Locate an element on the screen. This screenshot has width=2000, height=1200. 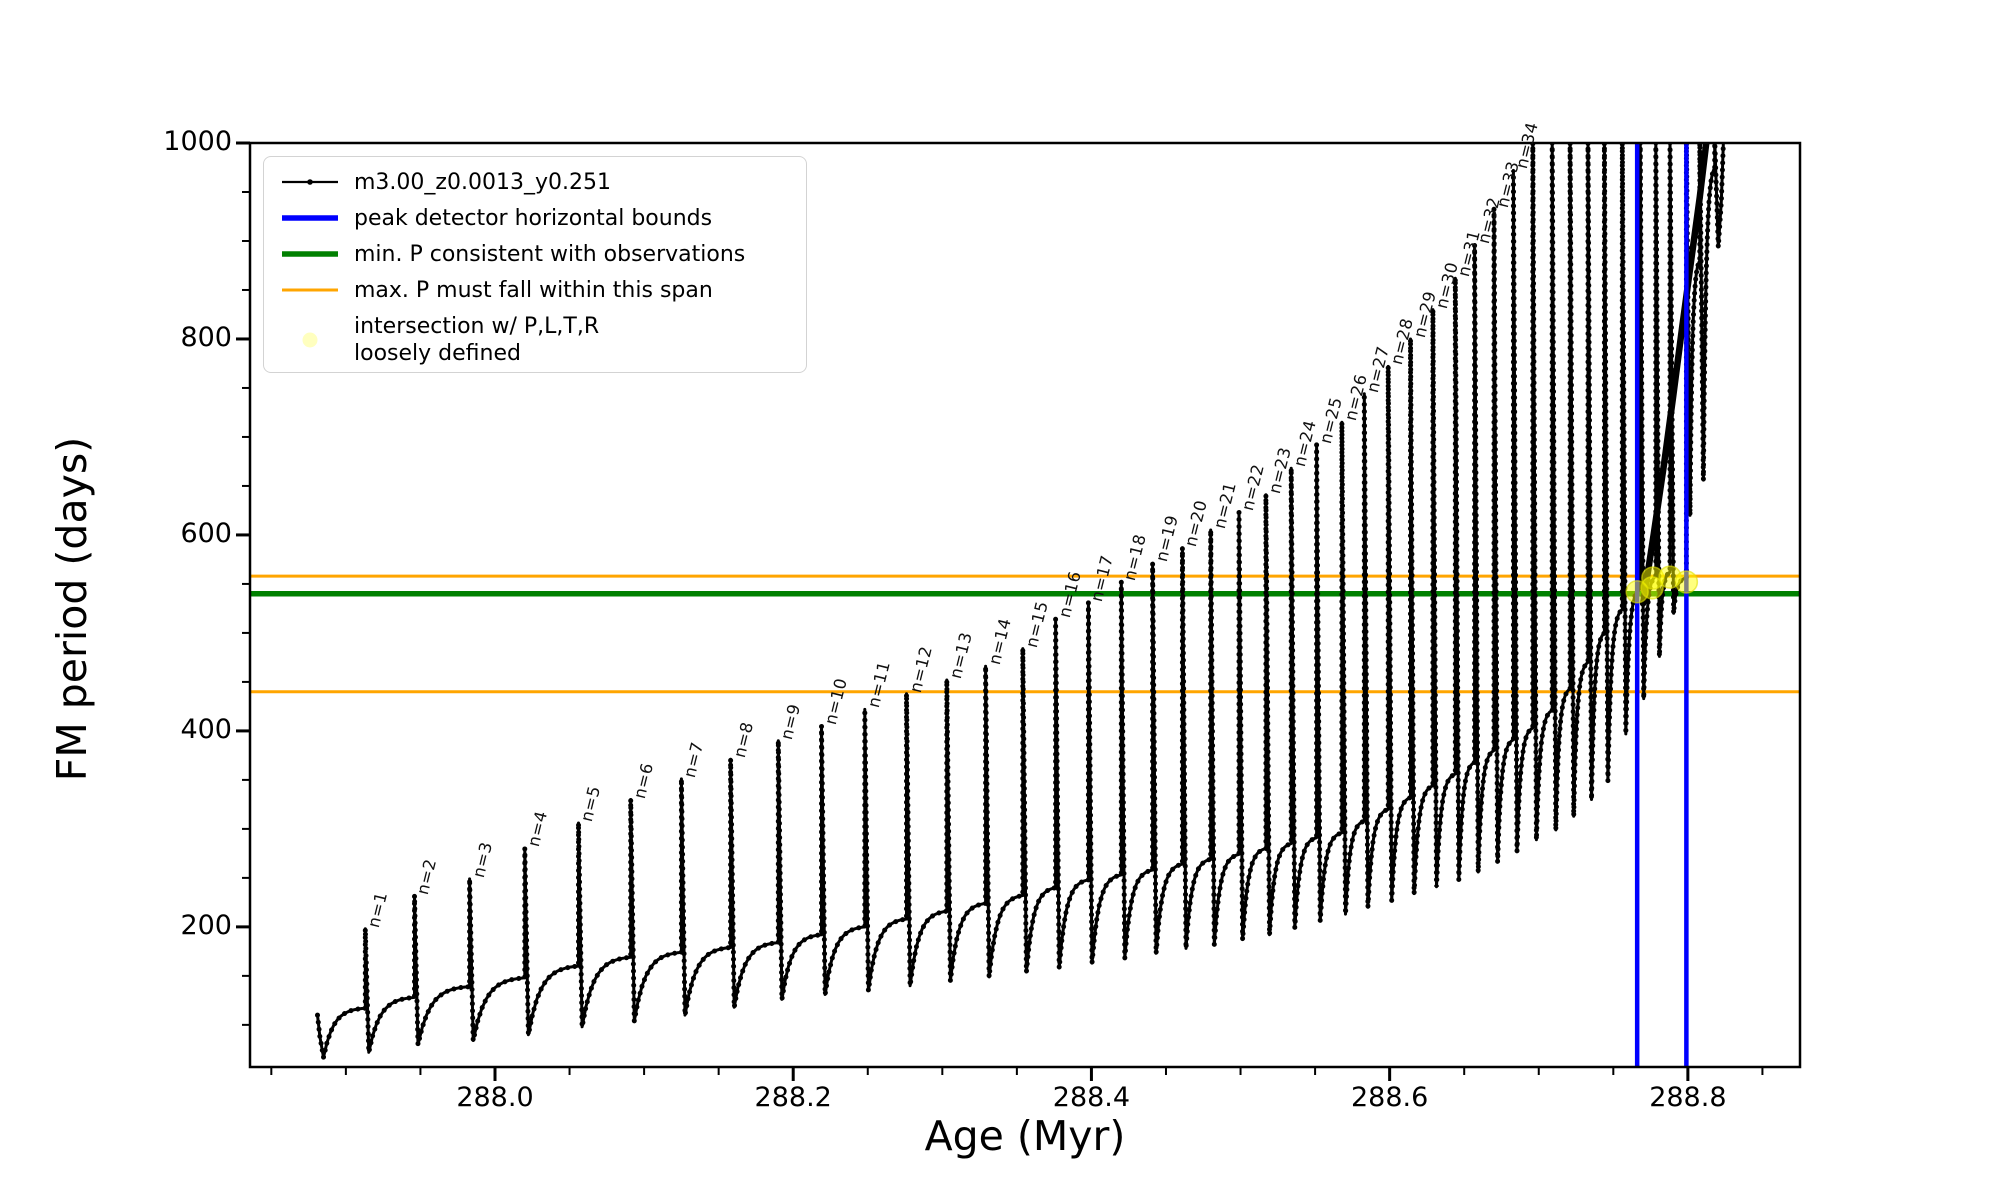
y-tick-label: 800 is located at coordinates (206, 337).